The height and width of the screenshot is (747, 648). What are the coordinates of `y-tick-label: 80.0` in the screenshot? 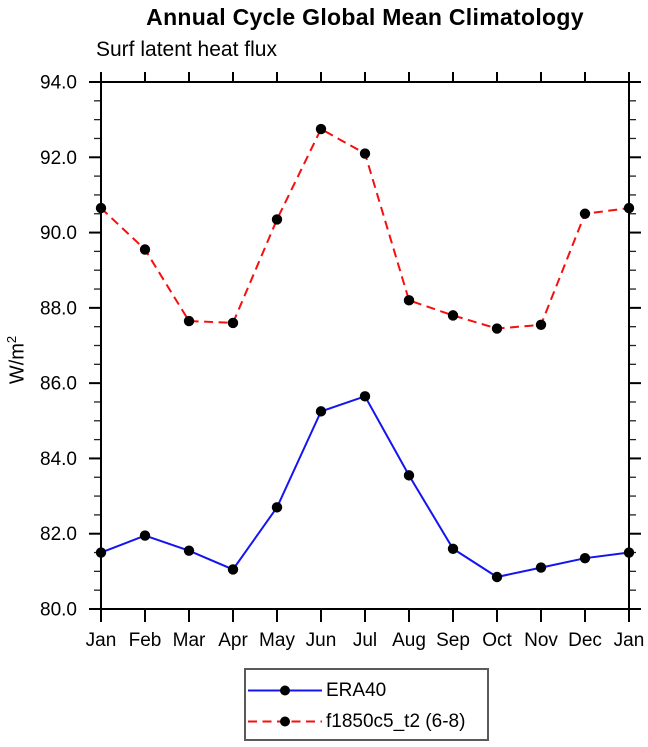 It's located at (58, 610).